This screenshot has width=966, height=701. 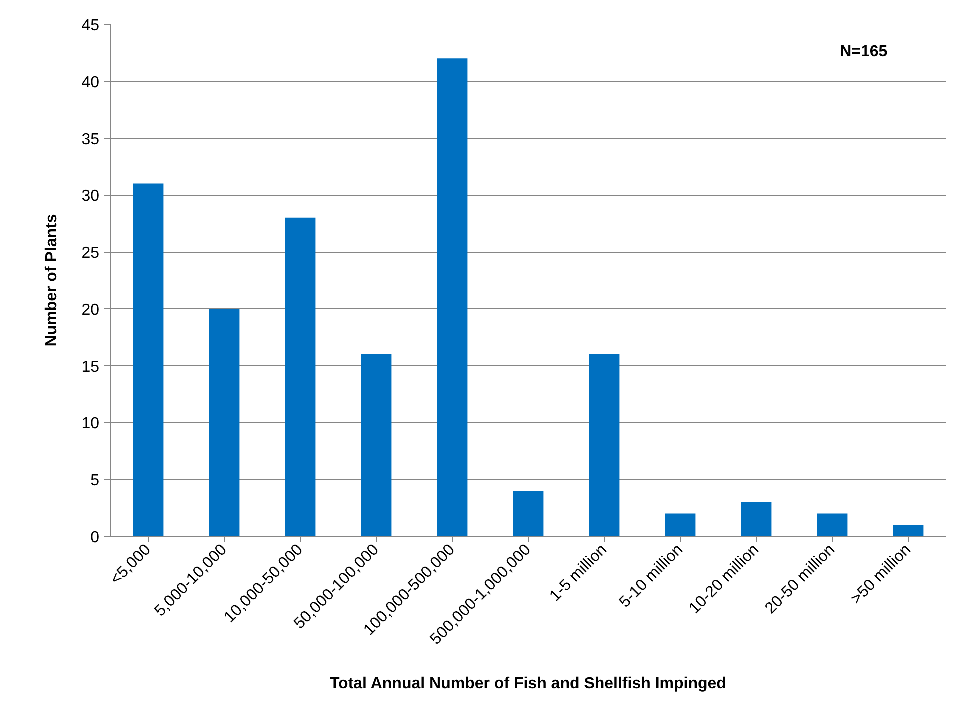 What do you see at coordinates (91, 197) in the screenshot?
I see `y-tick-label: 30` at bounding box center [91, 197].